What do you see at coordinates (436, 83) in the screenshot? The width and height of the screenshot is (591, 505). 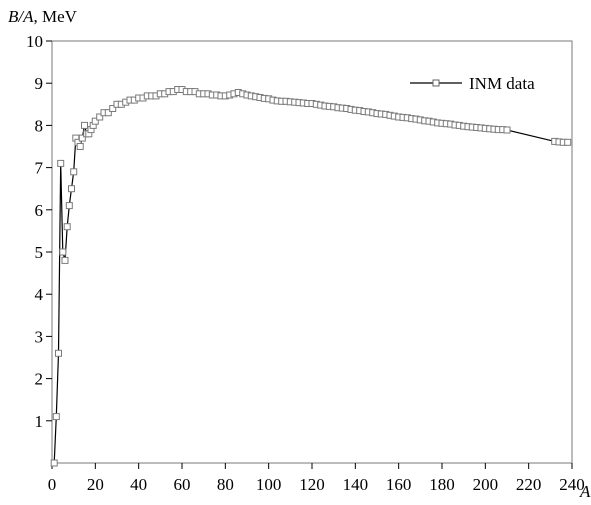 I see `legend-marker` at bounding box center [436, 83].